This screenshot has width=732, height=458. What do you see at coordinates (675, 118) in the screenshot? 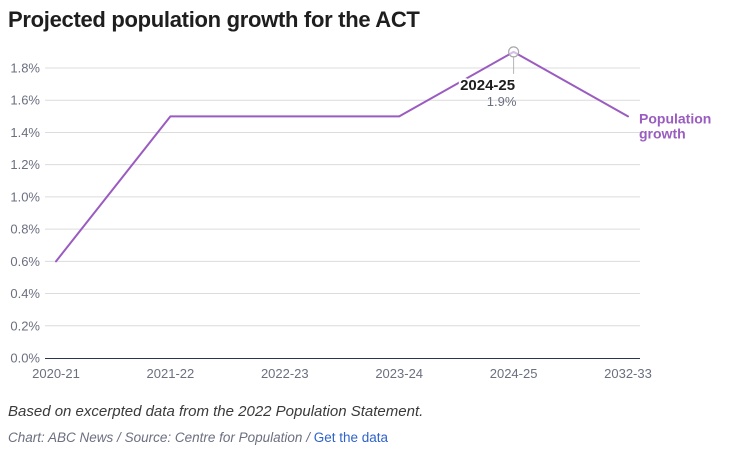
I see `series-label-line: Population` at bounding box center [675, 118].